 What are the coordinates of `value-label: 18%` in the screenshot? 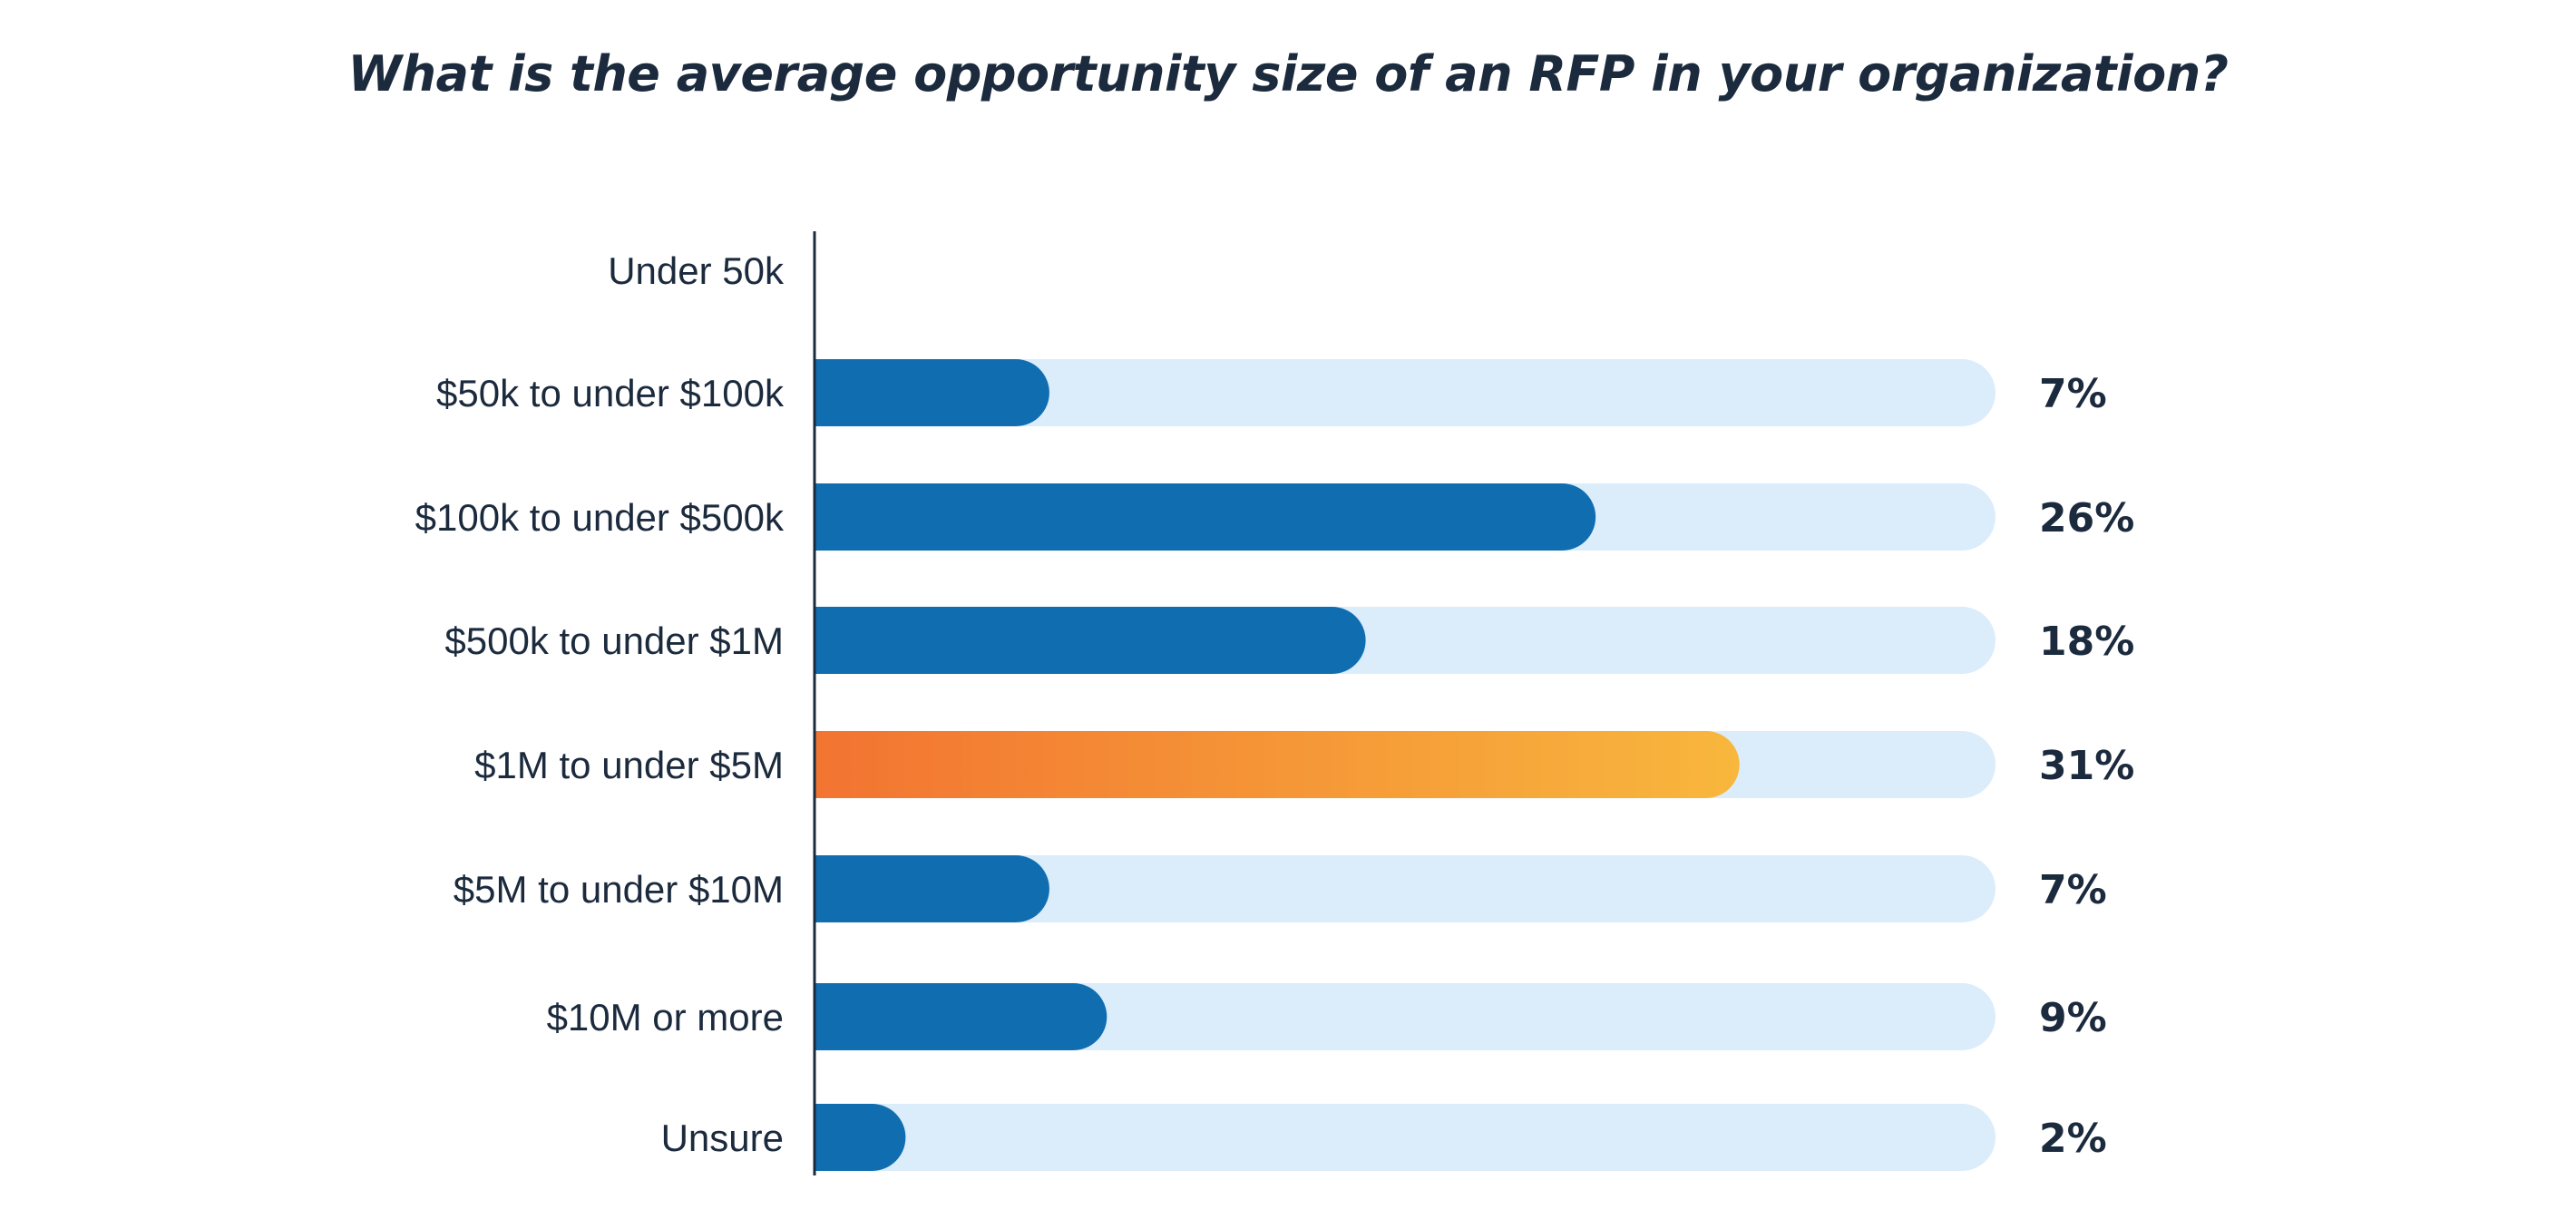 It's located at (2086, 642).